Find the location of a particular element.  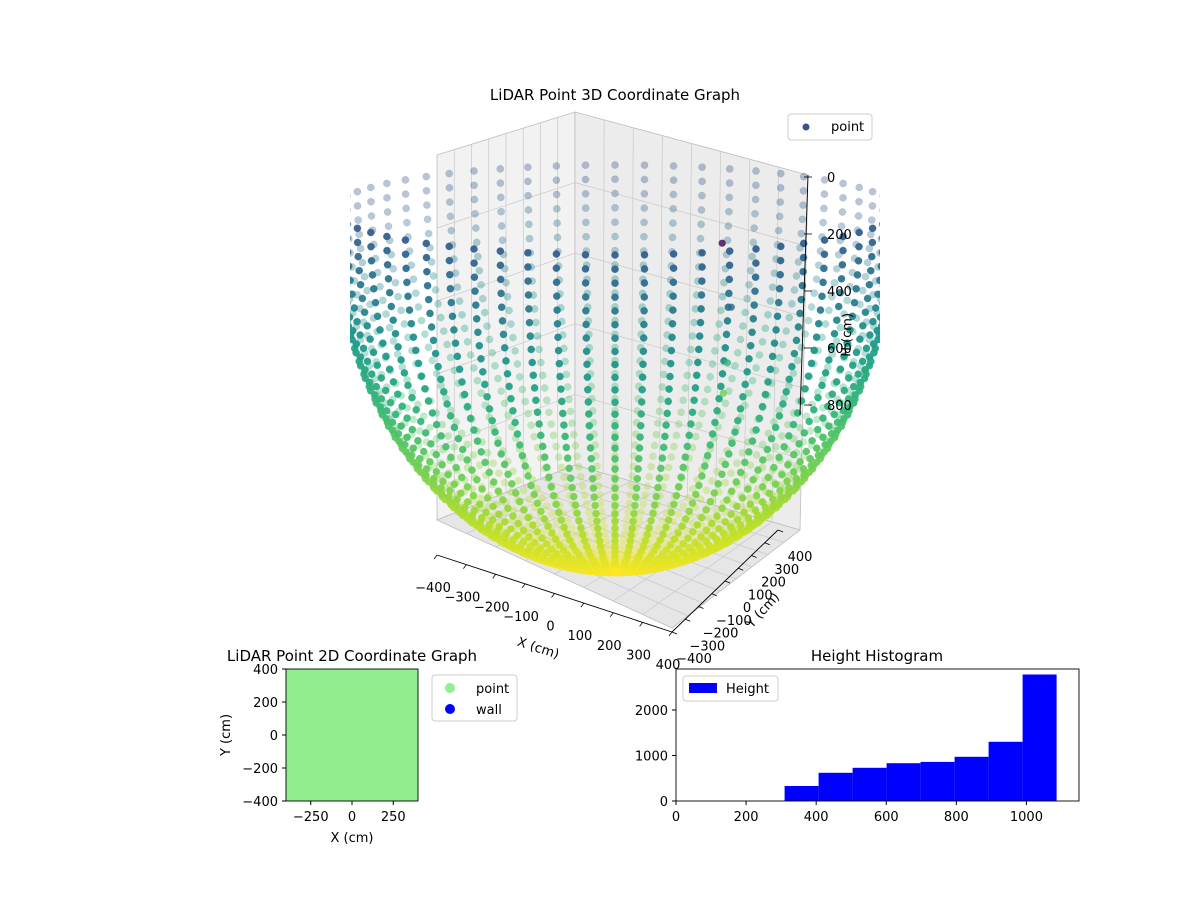

z-tick-label: 800 is located at coordinates (839, 406).